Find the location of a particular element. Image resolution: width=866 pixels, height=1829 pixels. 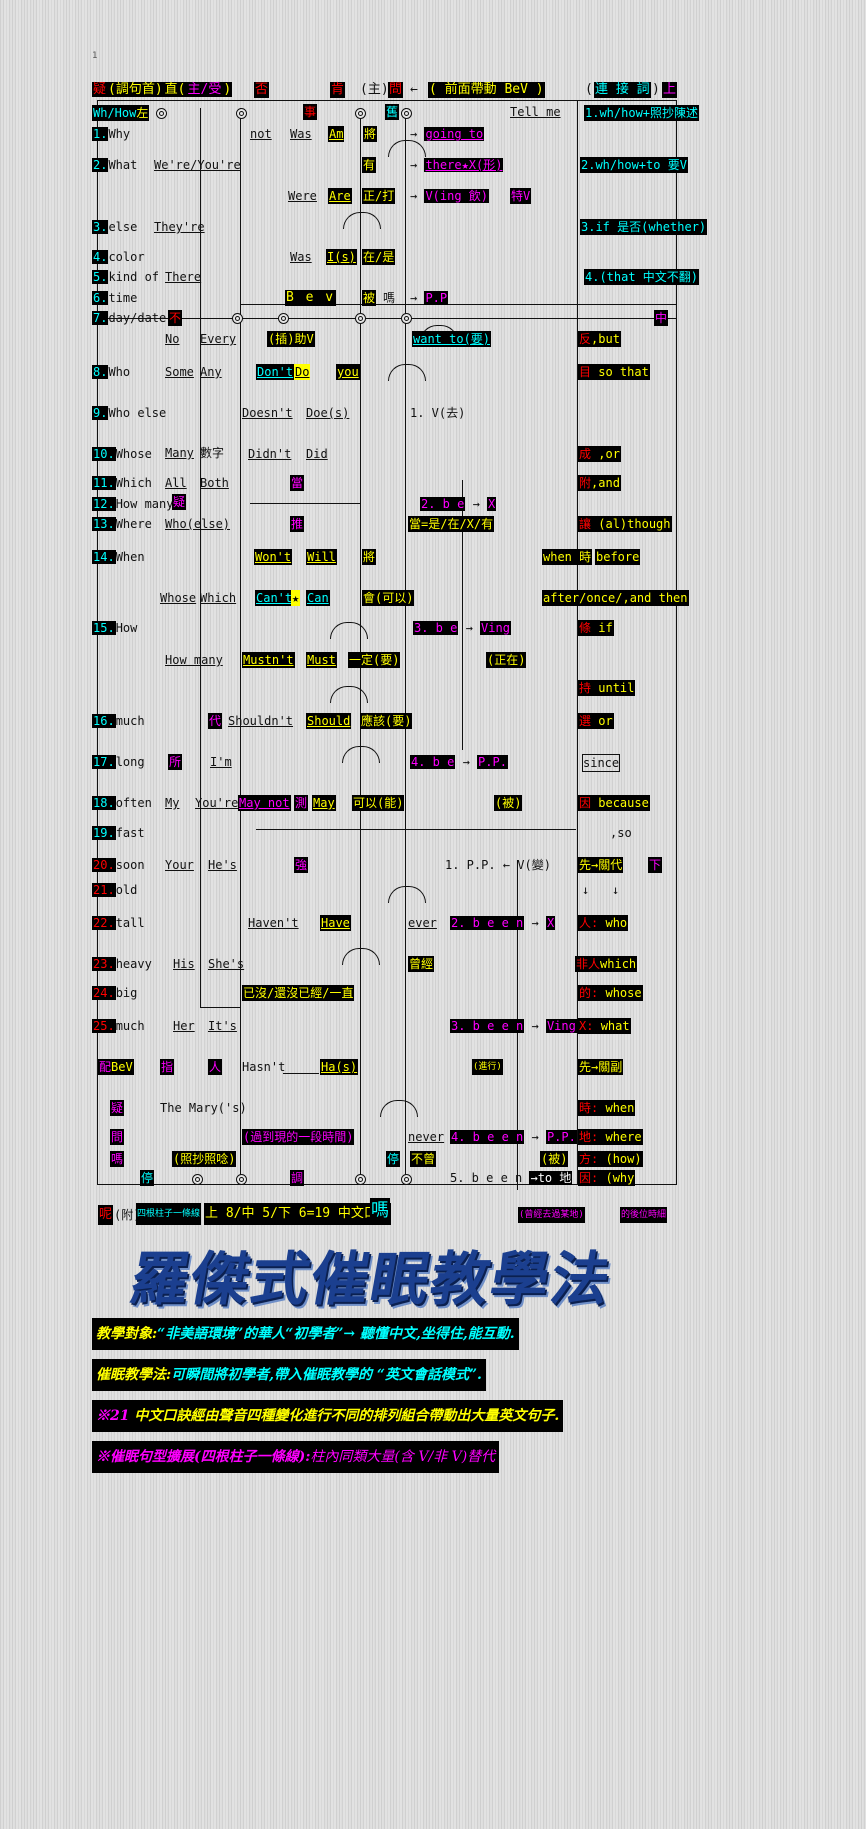

question-word-item: 4.color is located at coordinates (118, 257).